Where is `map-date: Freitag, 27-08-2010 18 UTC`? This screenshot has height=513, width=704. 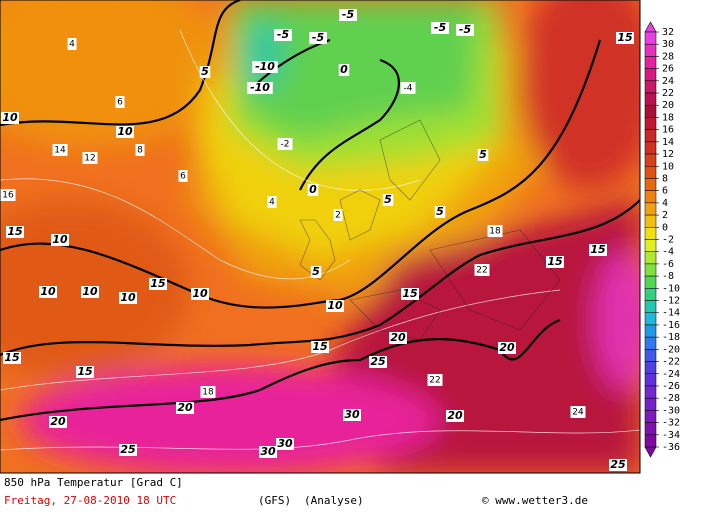
map-date: Freitag, 27-08-2010 18 UTC is located at coordinates (90, 500).